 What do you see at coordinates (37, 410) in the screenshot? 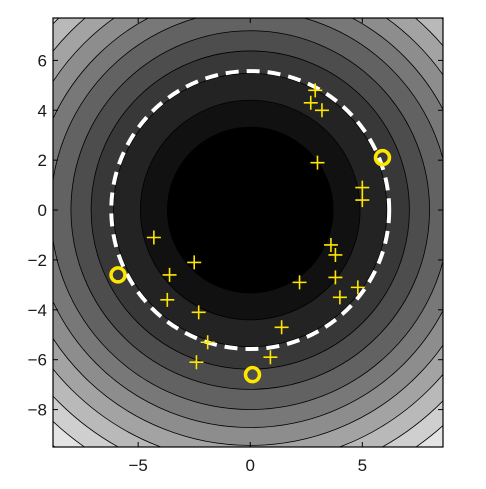
I see `y-tick-label: −8` at bounding box center [37, 410].